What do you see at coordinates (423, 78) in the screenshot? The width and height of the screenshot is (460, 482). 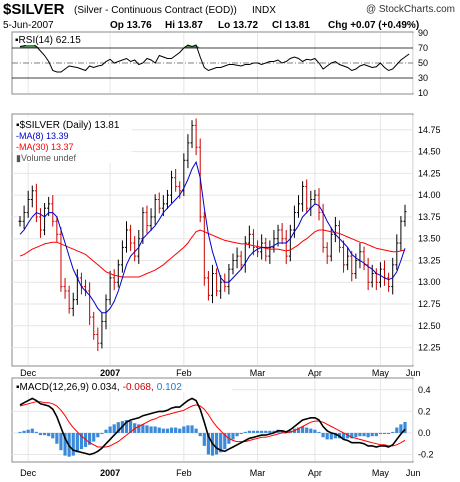 I see `rsi-tick-label: 30` at bounding box center [423, 78].